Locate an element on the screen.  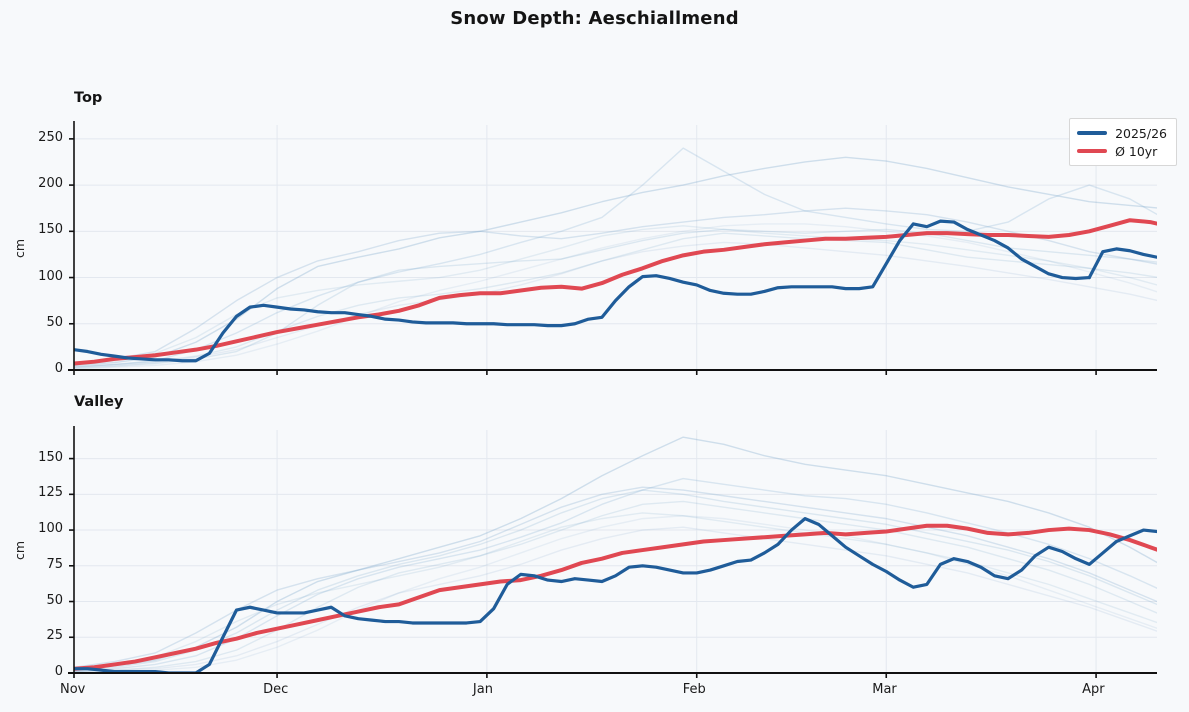
x-tick-label: Mar is located at coordinates (884, 689).